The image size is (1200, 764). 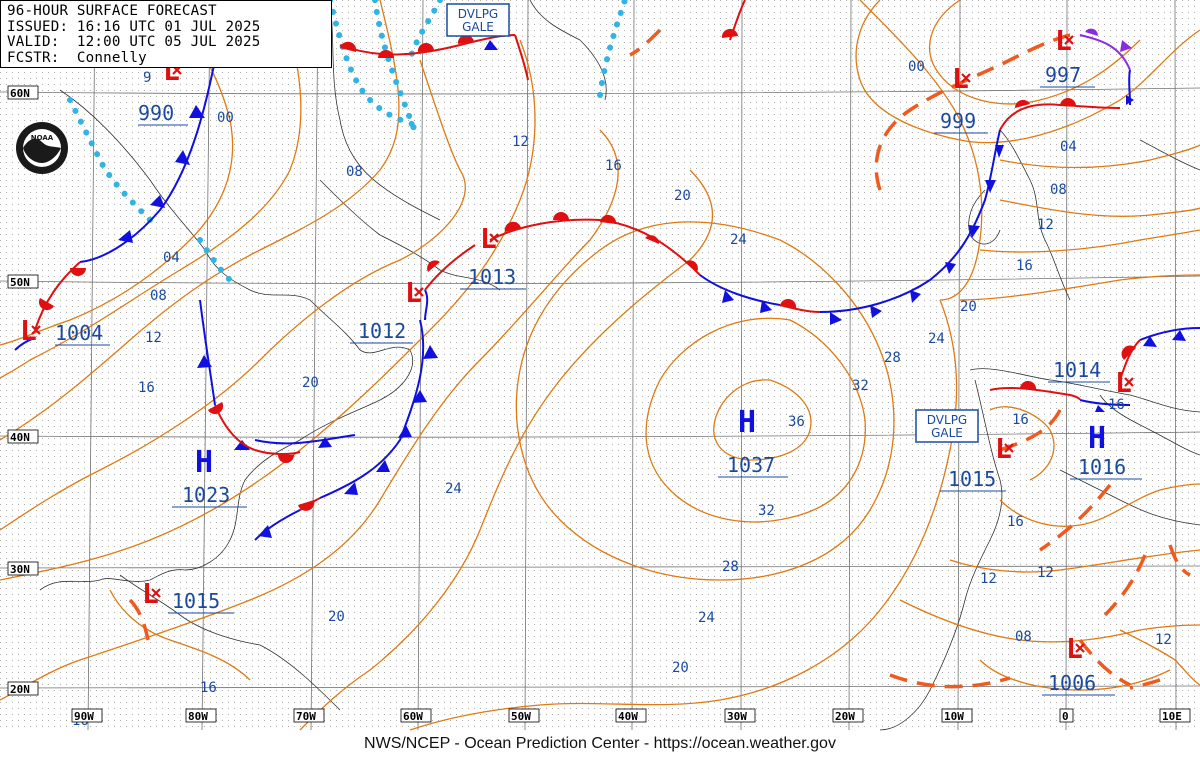 I want to click on low-pressure: 1013, so click(x=492, y=277).